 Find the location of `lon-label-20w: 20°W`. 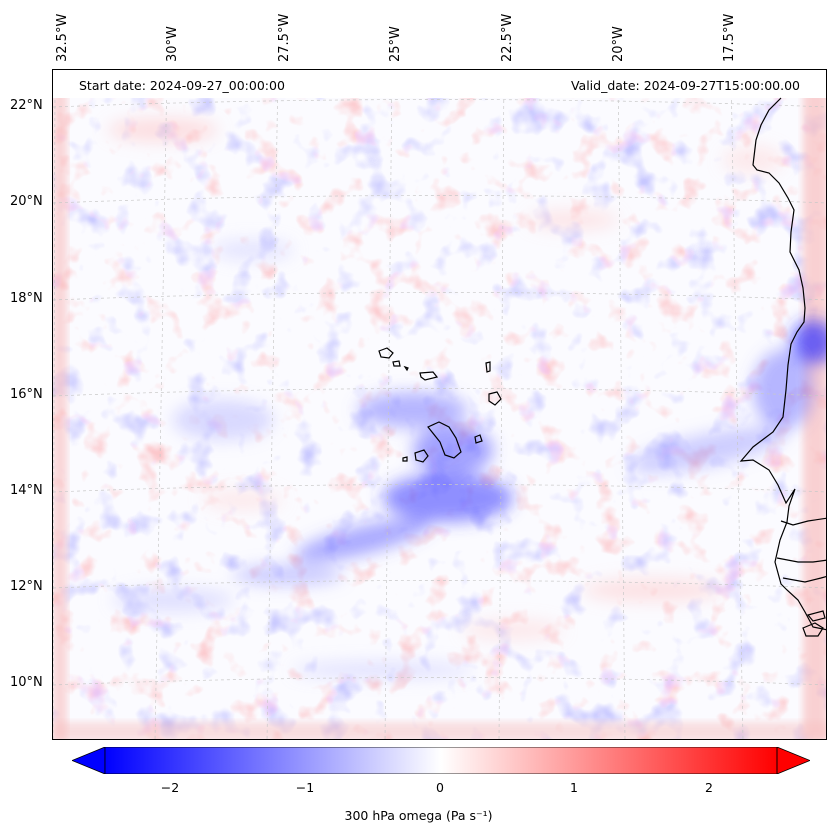

lon-label-20w: 20°W is located at coordinates (618, 44).